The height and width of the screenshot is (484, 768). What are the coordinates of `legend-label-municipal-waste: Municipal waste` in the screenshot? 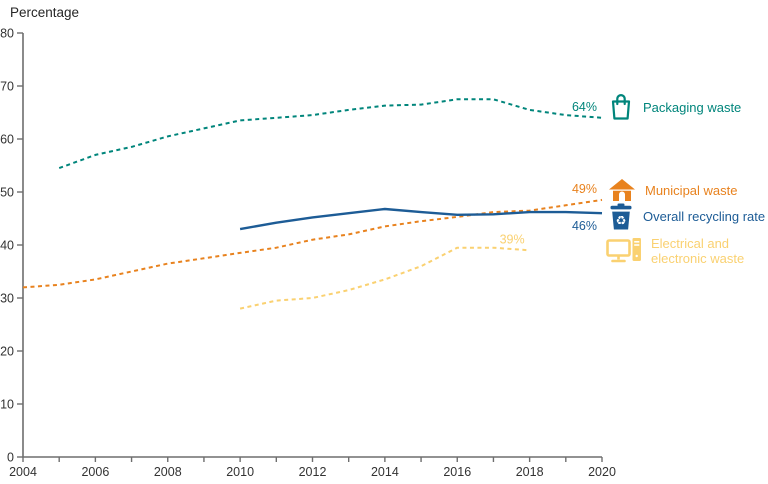 It's located at (691, 190).